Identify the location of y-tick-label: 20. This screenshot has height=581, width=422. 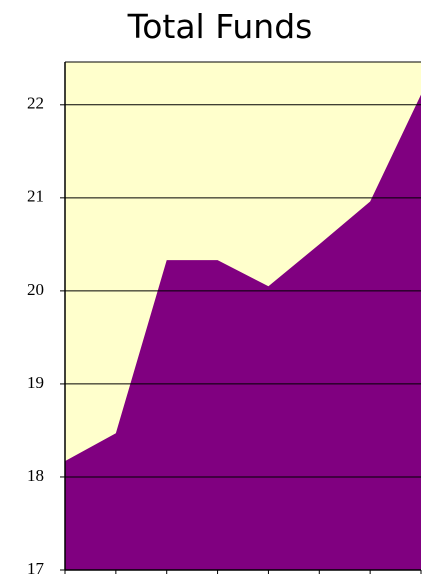
(35, 289).